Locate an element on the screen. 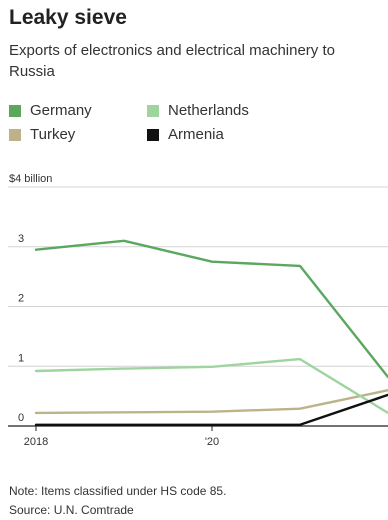 The height and width of the screenshot is (520, 388). series-line-armenia is located at coordinates (211, 409).